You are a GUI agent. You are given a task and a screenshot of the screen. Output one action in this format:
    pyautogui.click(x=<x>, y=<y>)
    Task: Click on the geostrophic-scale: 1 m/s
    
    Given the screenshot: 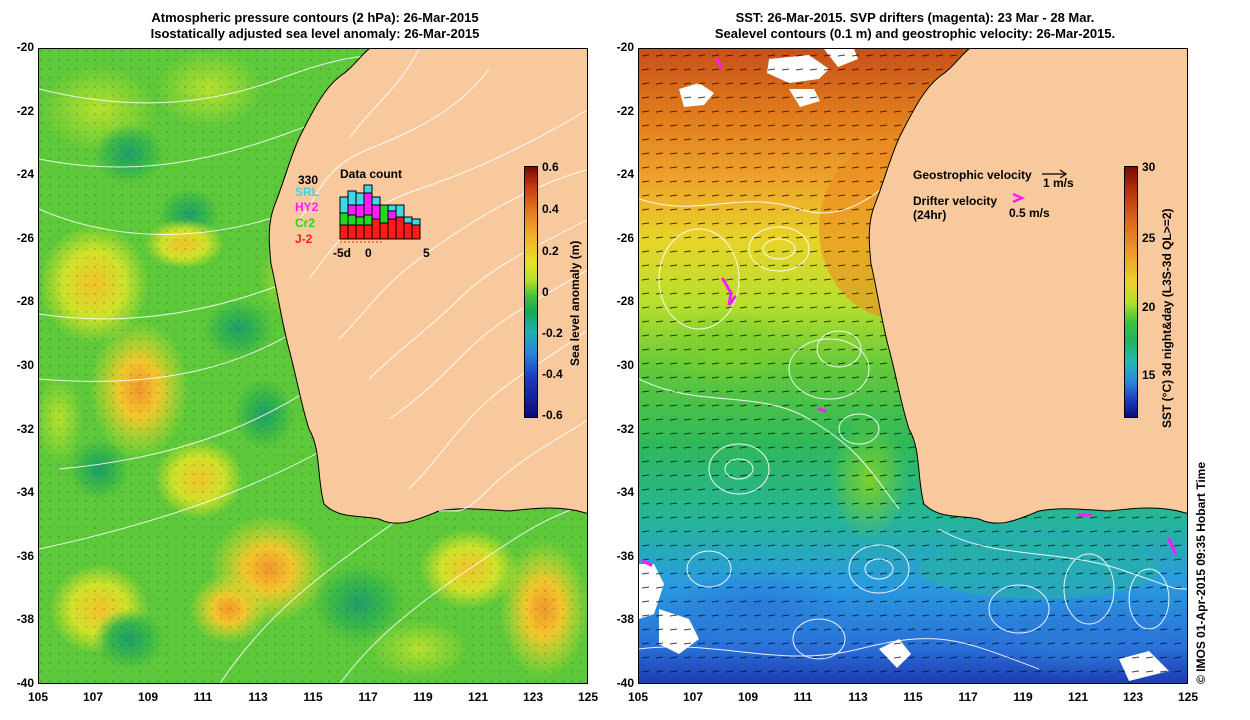 What is the action you would take?
    pyautogui.click(x=1058, y=183)
    